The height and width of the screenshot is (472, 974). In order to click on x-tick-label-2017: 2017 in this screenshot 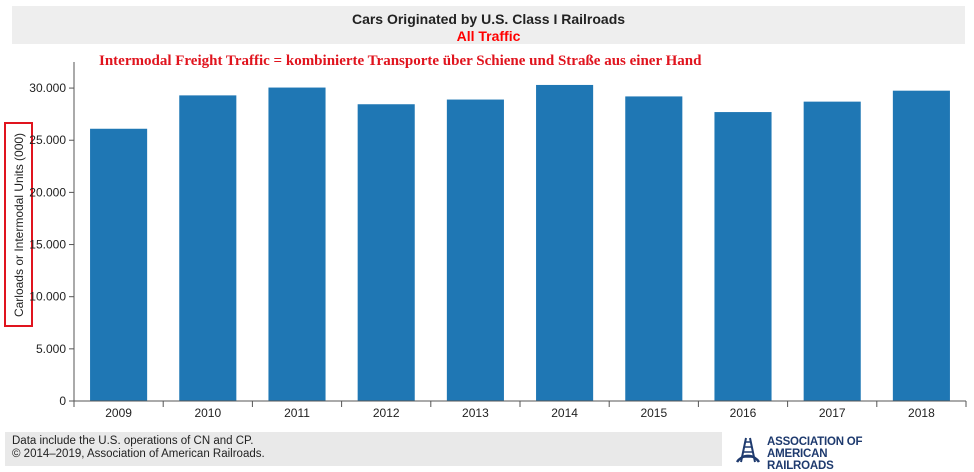, I will do `click(832, 413)`.